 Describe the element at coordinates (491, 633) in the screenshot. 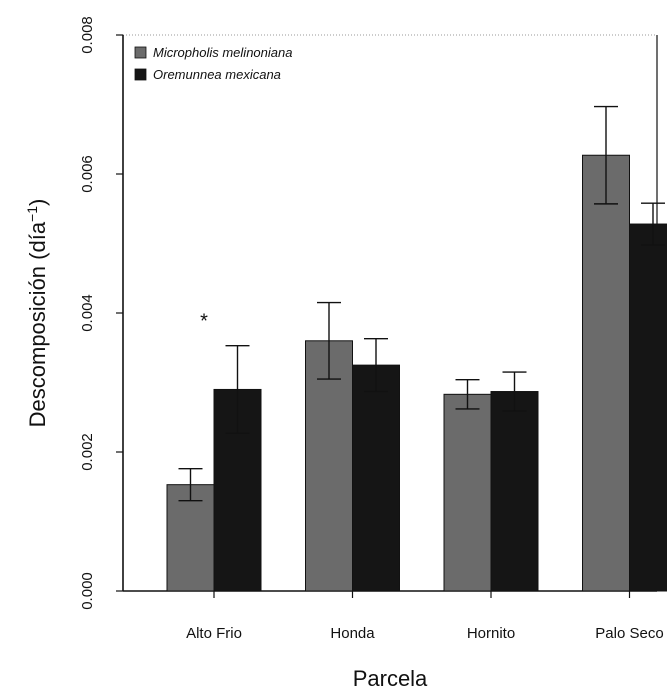

I see `x-tick-label: Hornito` at that location.